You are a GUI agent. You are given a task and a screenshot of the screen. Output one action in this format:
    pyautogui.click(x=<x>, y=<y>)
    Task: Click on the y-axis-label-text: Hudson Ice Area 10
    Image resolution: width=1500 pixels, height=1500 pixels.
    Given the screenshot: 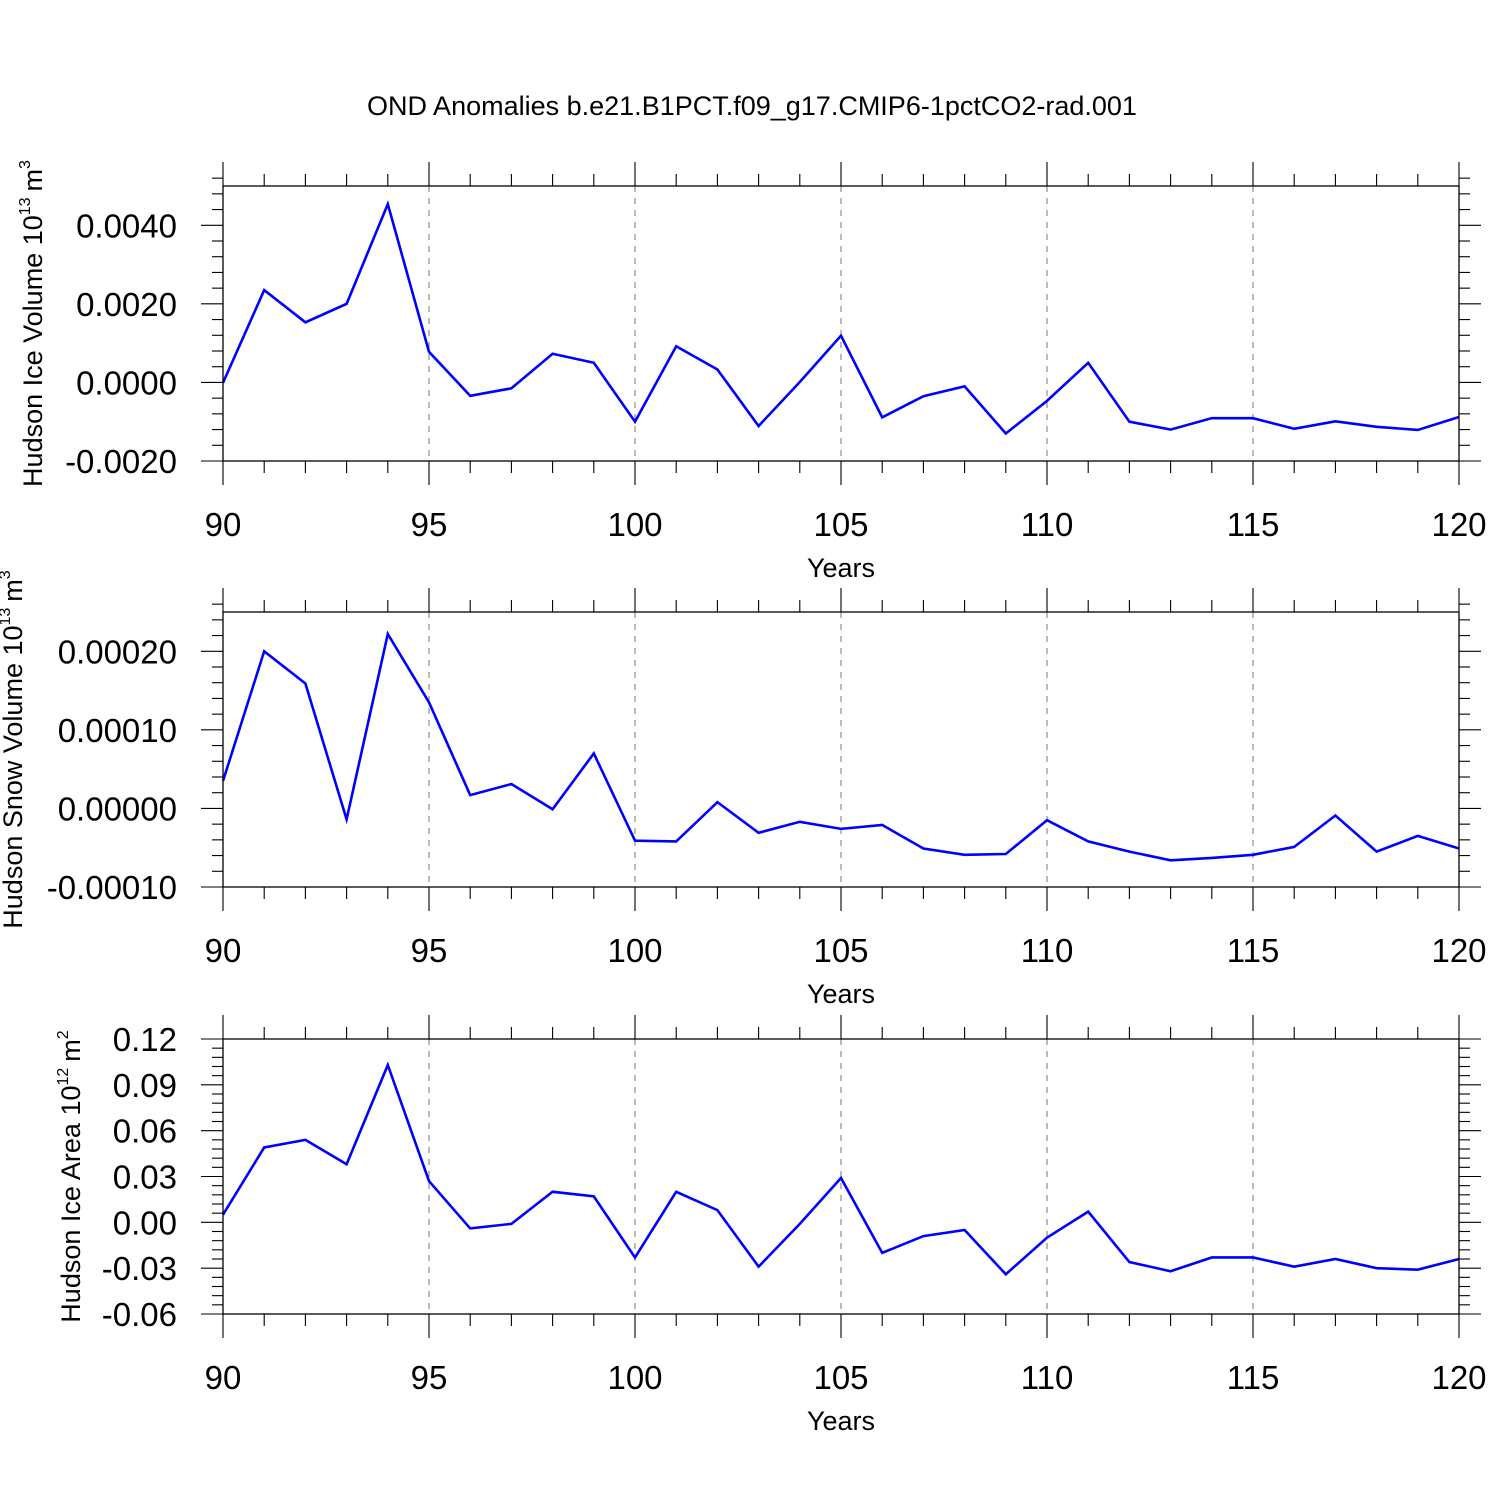 What is the action you would take?
    pyautogui.click(x=71, y=1204)
    